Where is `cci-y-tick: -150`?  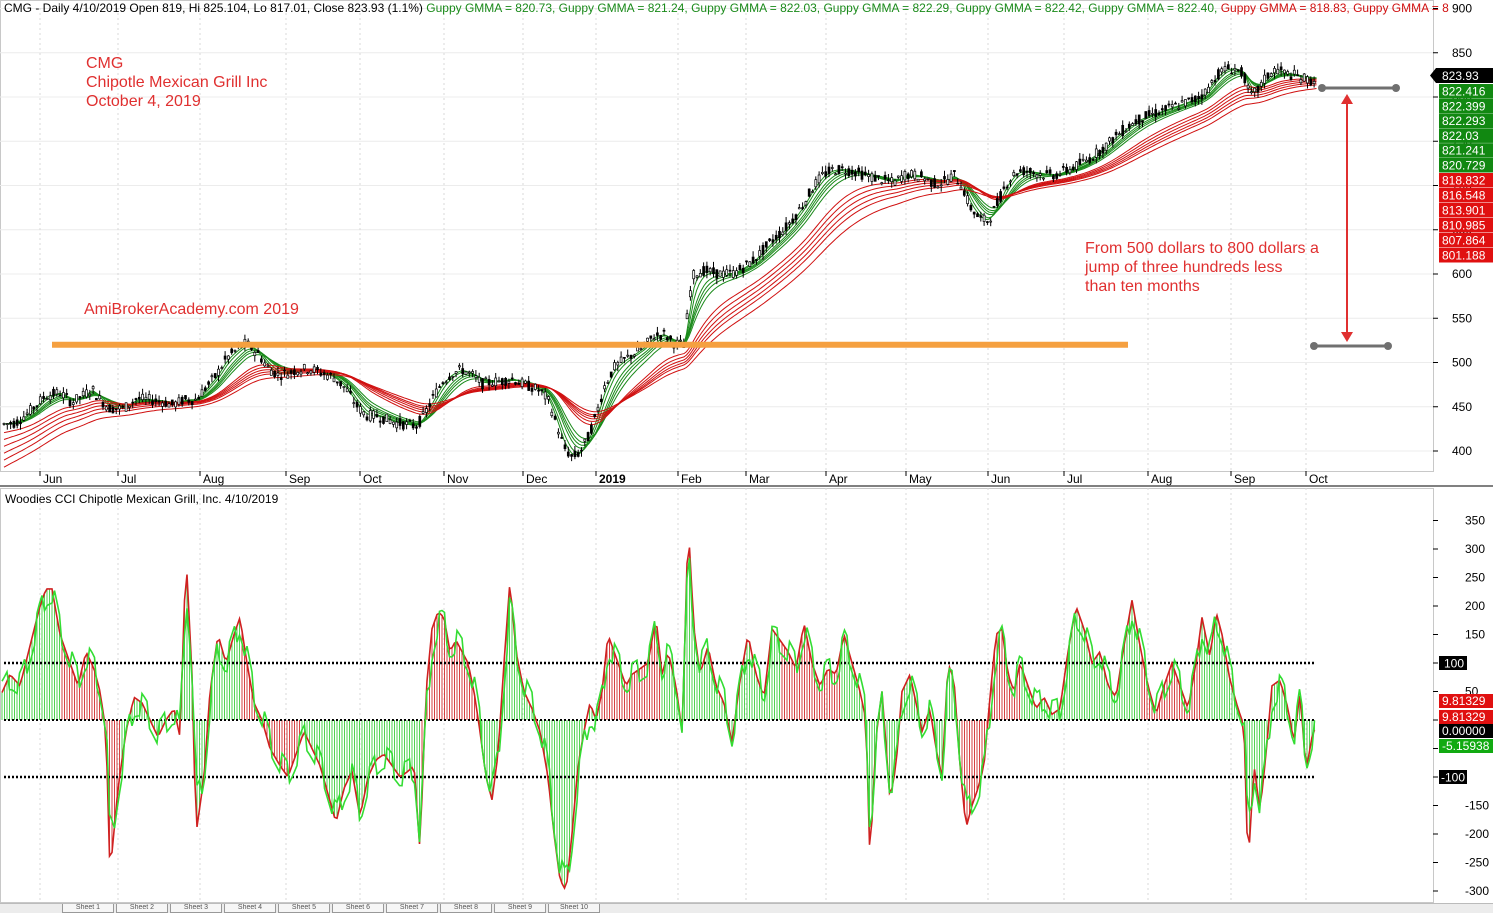 cci-y-tick: -150 is located at coordinates (1477, 806).